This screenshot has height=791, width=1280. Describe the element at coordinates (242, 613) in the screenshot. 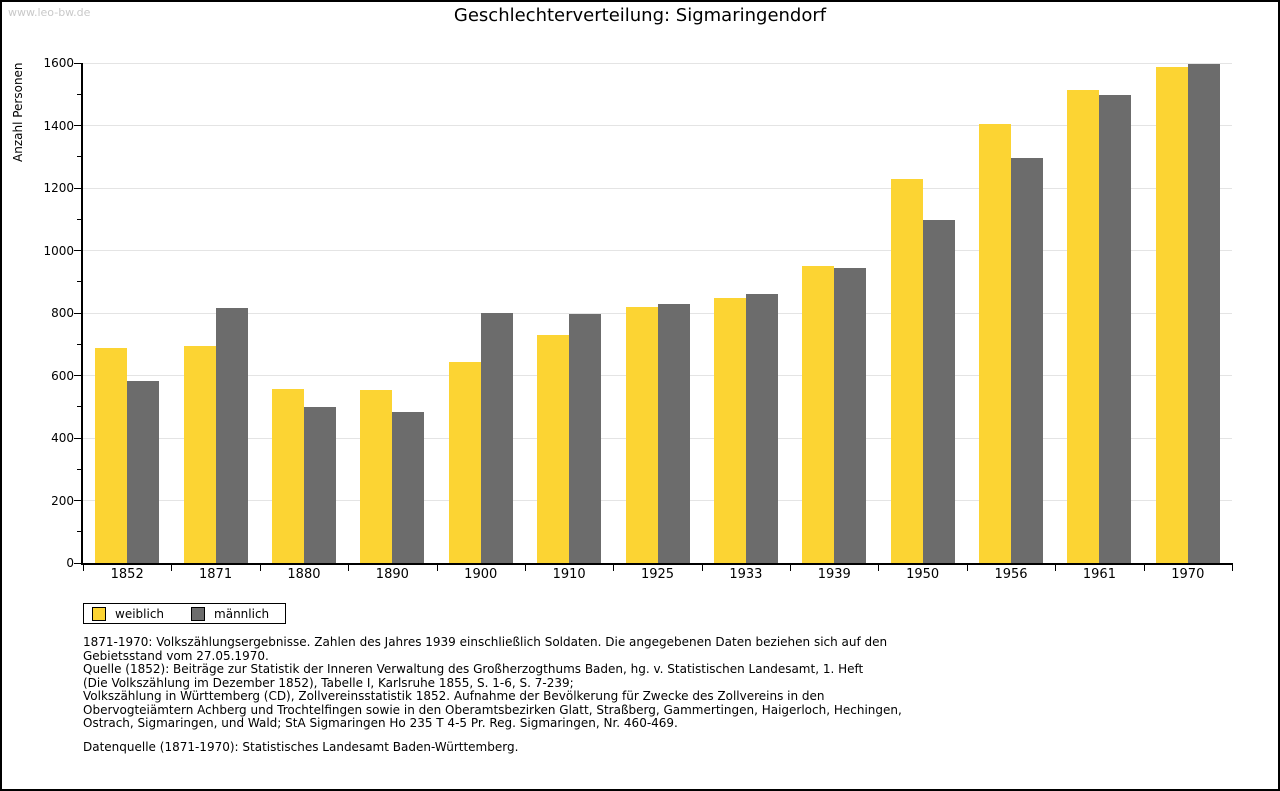

I see `legend-label-männlich: männlich` at that location.